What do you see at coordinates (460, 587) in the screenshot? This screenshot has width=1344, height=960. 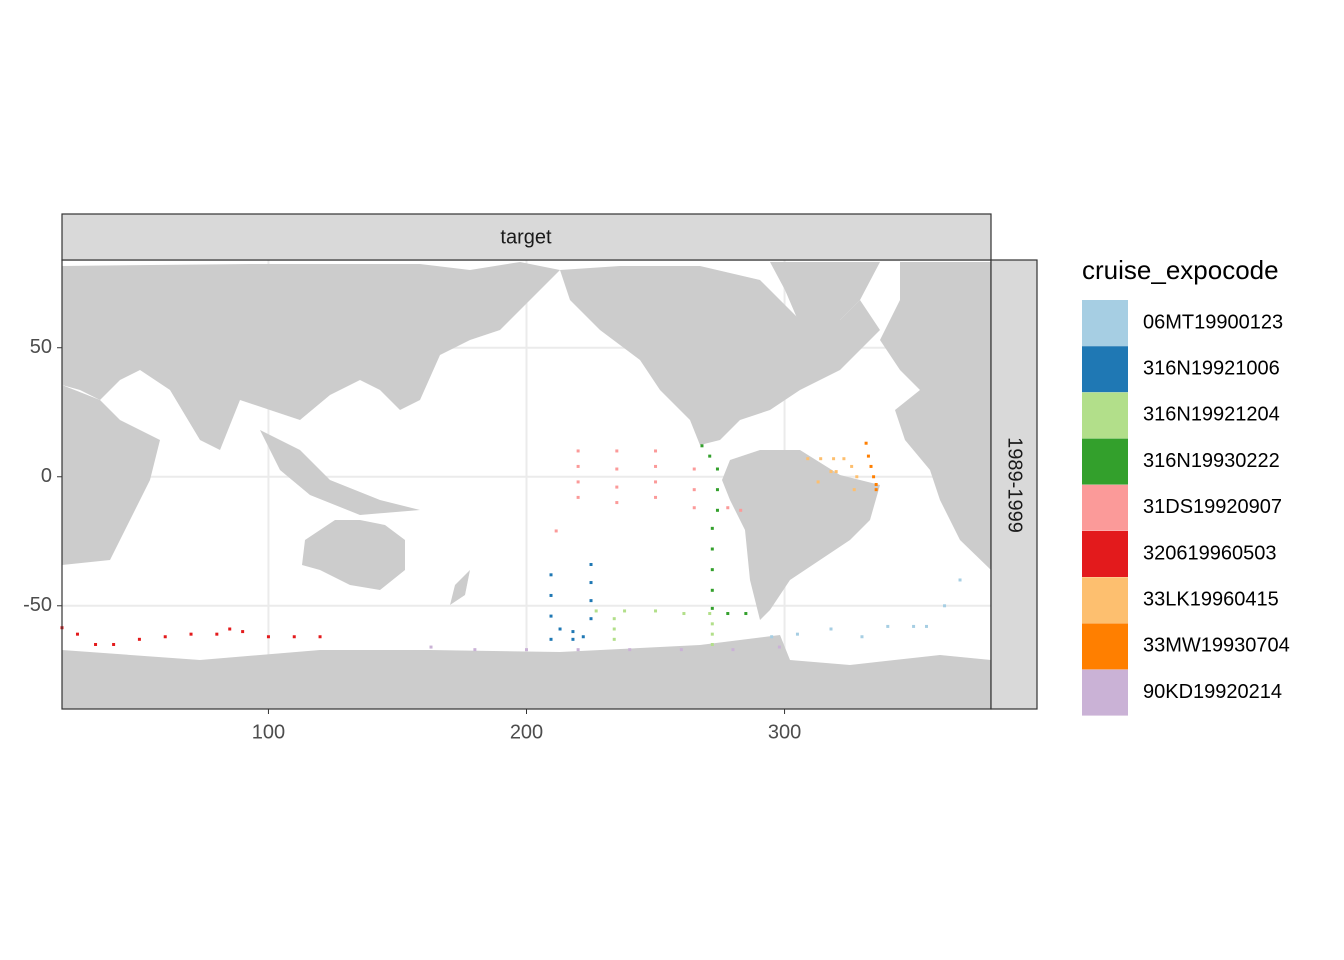 I see `land-nz` at bounding box center [460, 587].